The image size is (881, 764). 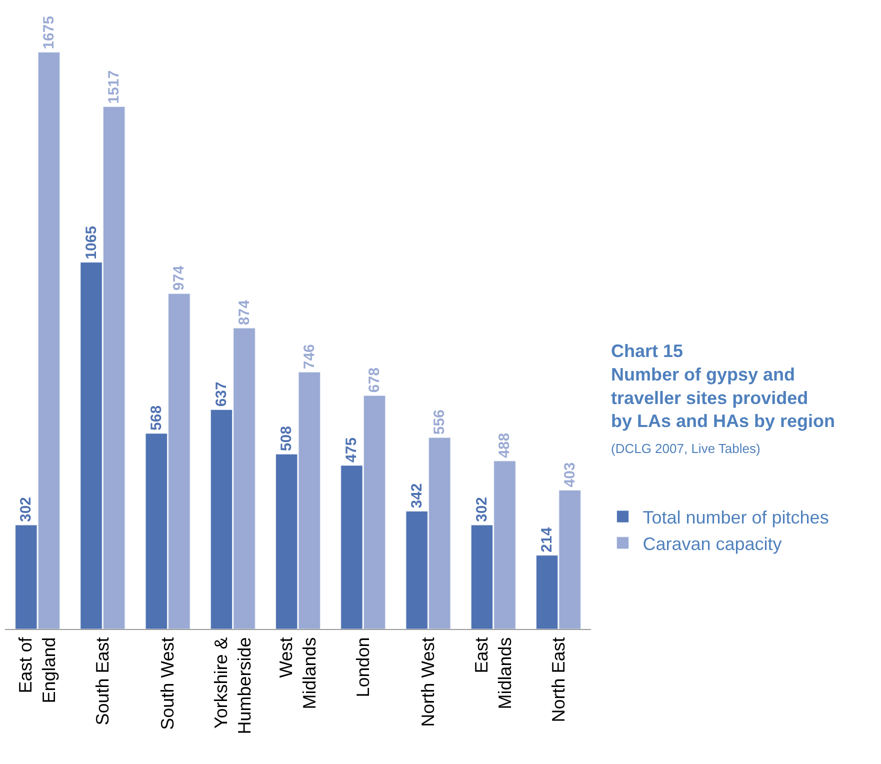 I want to click on x-tick-label: North East, so click(x=558, y=679).